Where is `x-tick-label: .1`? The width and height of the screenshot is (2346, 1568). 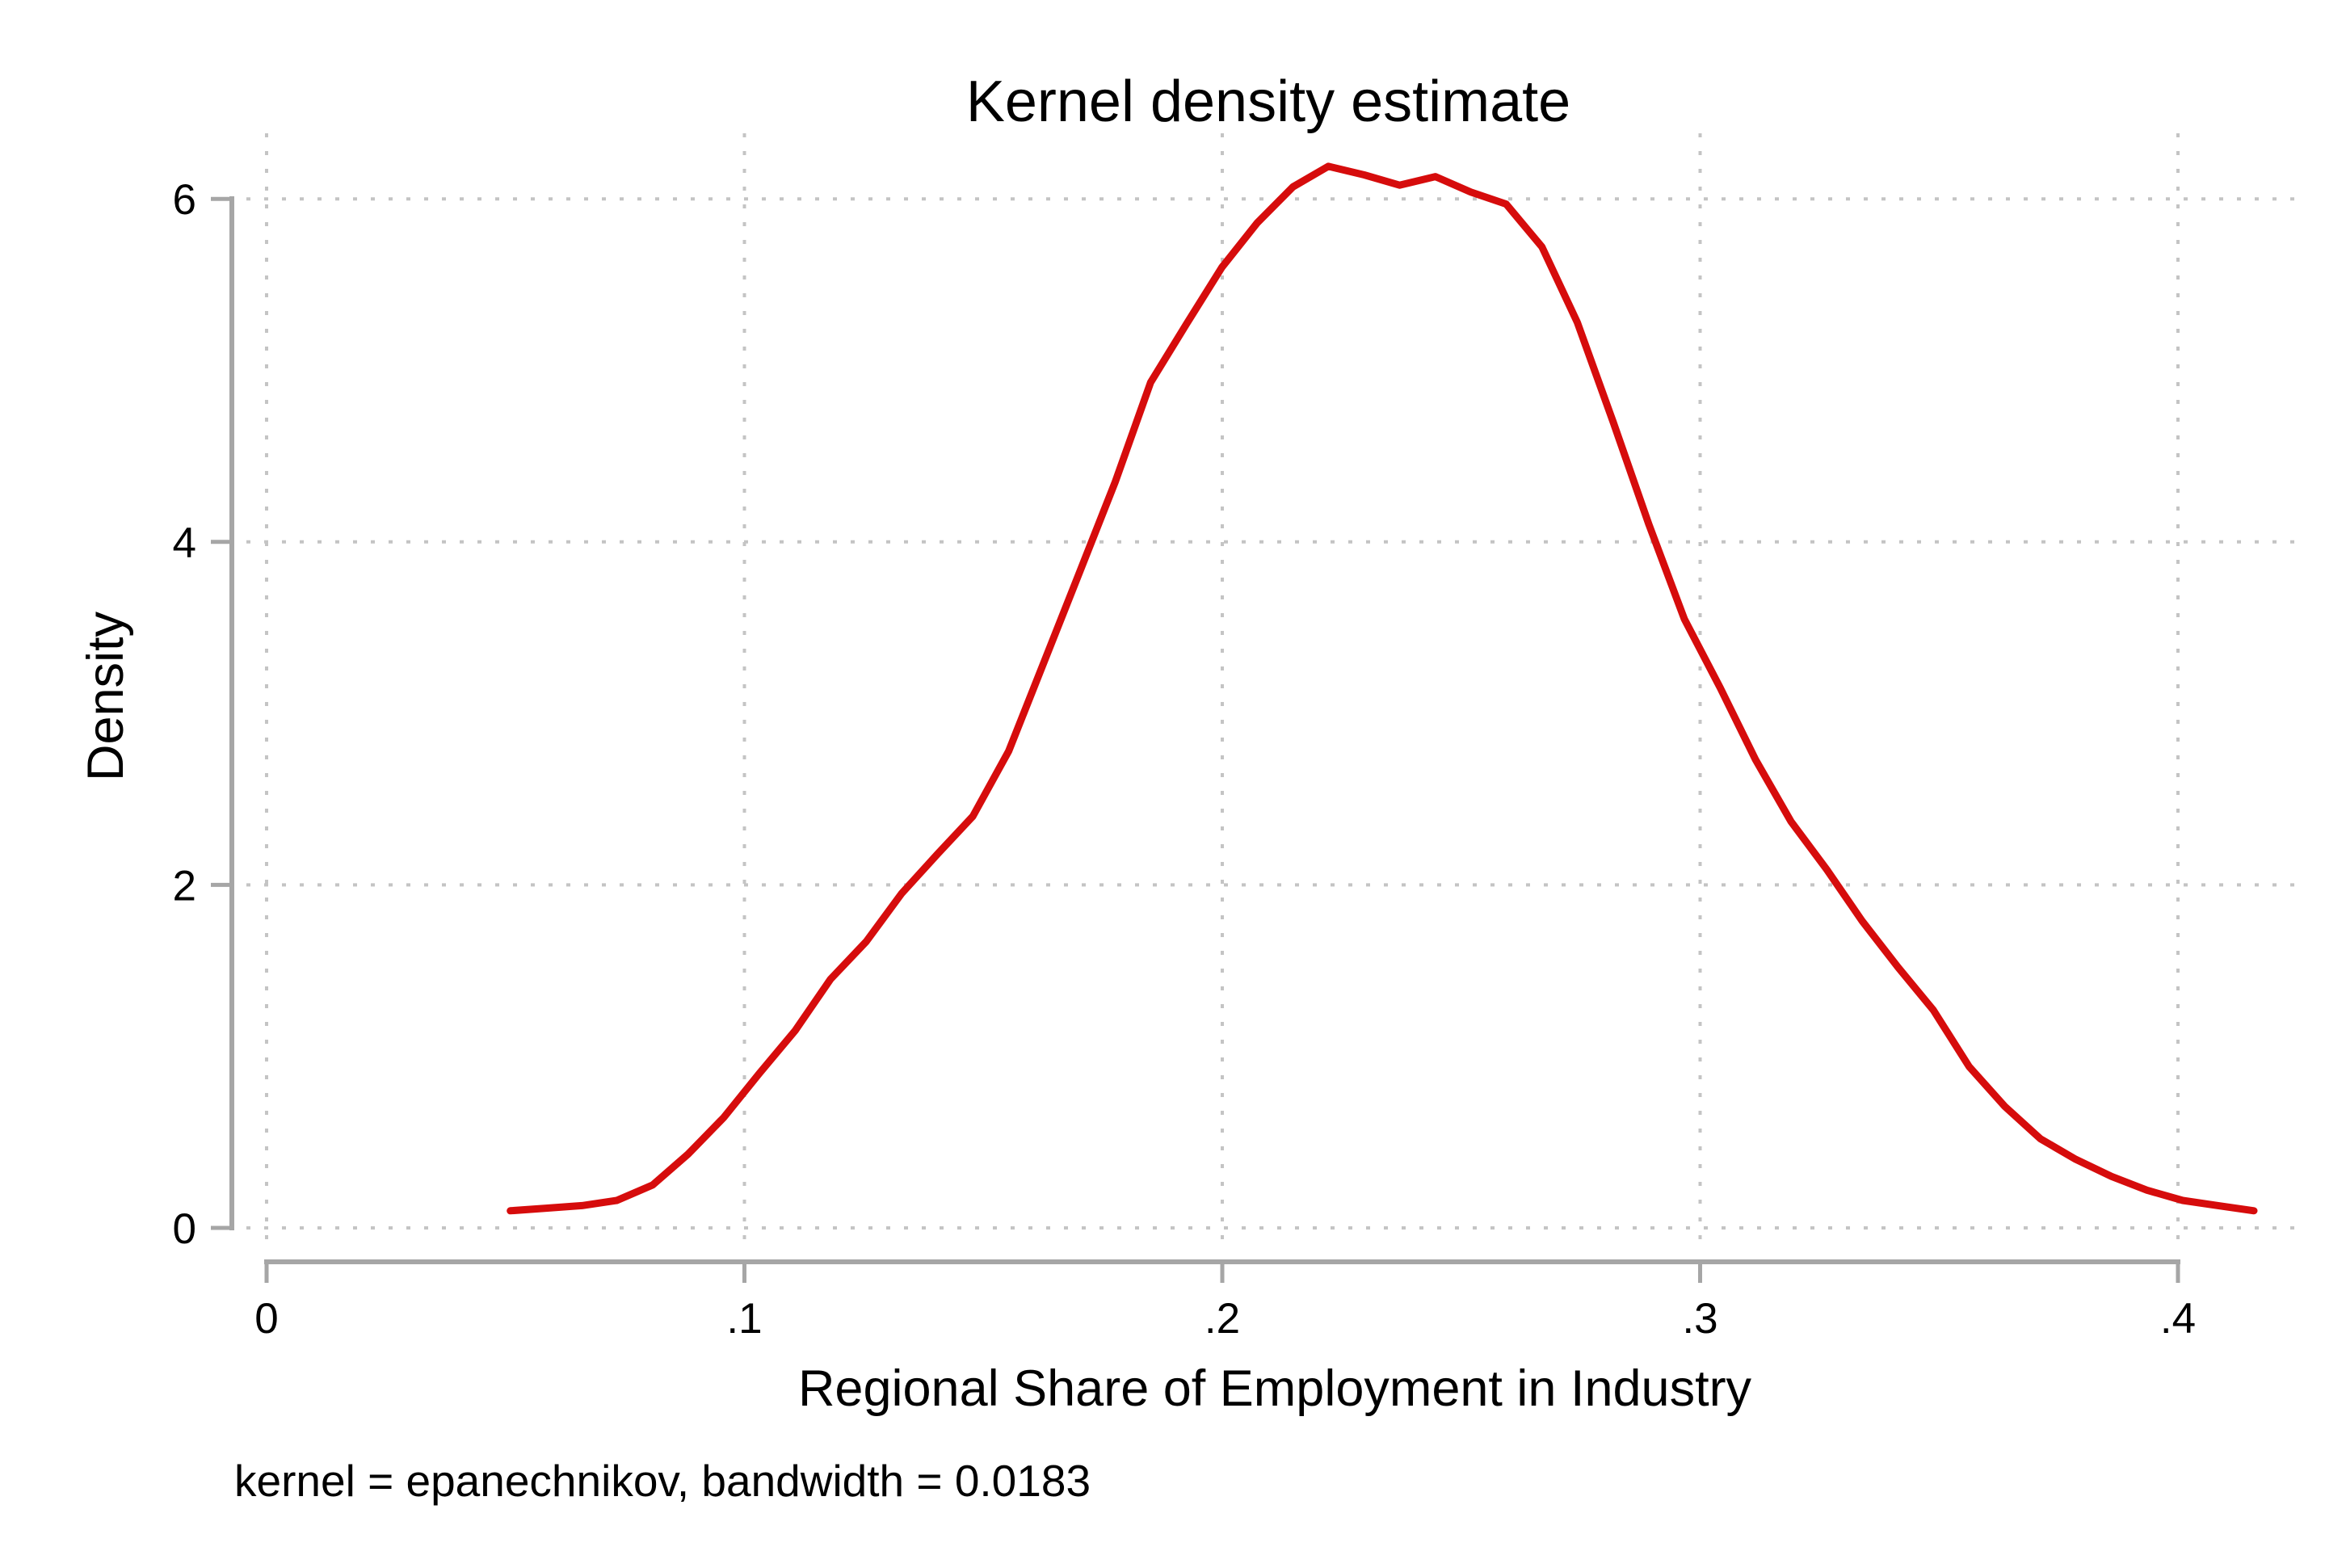
x-tick-label: .1 is located at coordinates (744, 1319).